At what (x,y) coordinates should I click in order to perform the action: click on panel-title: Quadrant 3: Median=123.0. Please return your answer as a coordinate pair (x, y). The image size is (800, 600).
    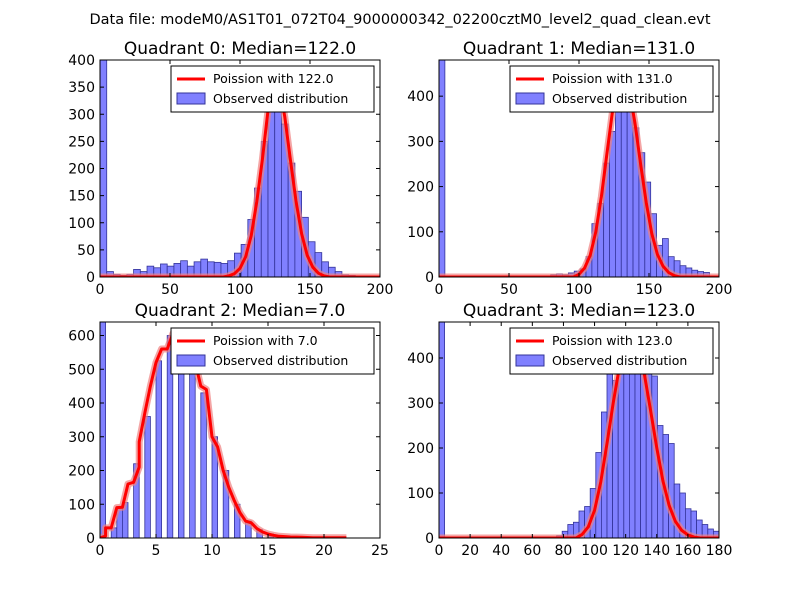
    Looking at the image, I should click on (579, 311).